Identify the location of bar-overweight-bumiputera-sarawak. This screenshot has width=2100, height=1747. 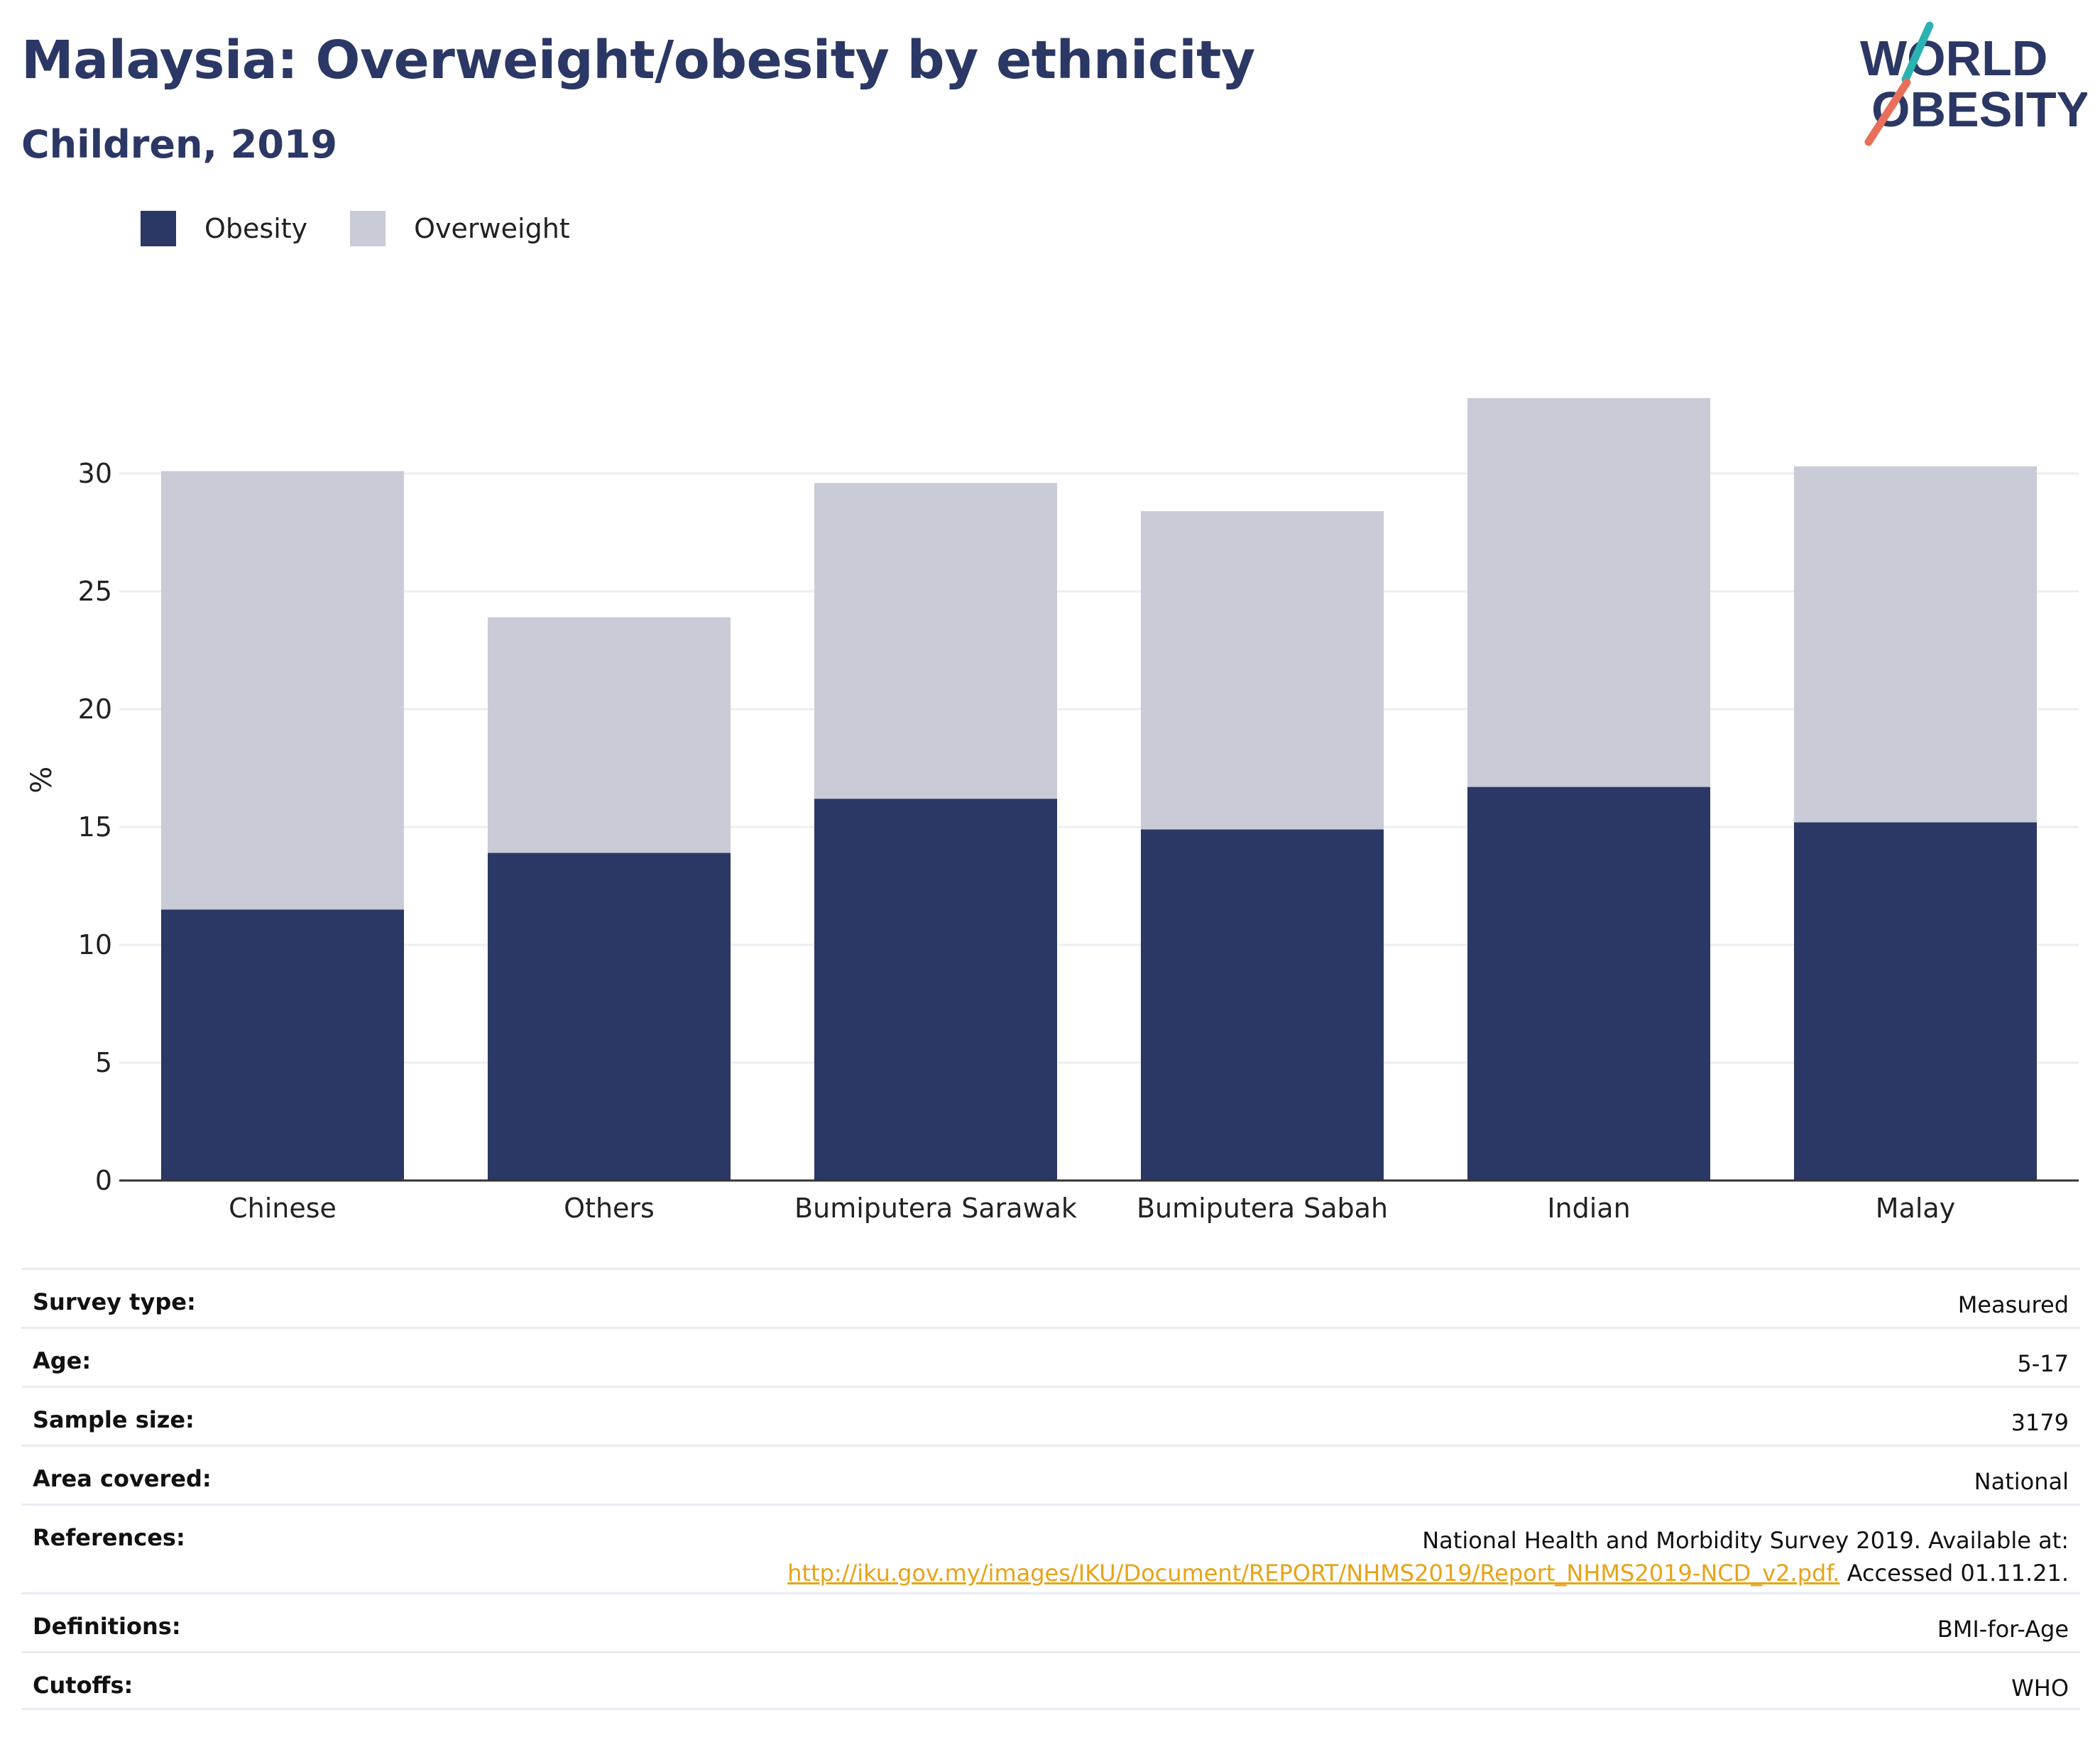
(935, 641).